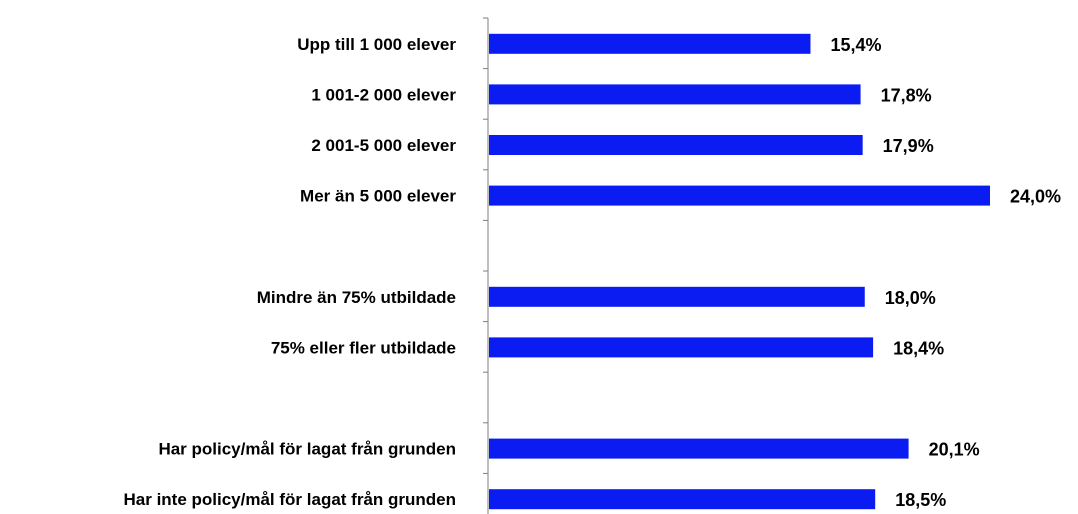 This screenshot has width=1078, height=514. What do you see at coordinates (383, 145) in the screenshot?
I see `category-label: 2 001-5 000 elever` at bounding box center [383, 145].